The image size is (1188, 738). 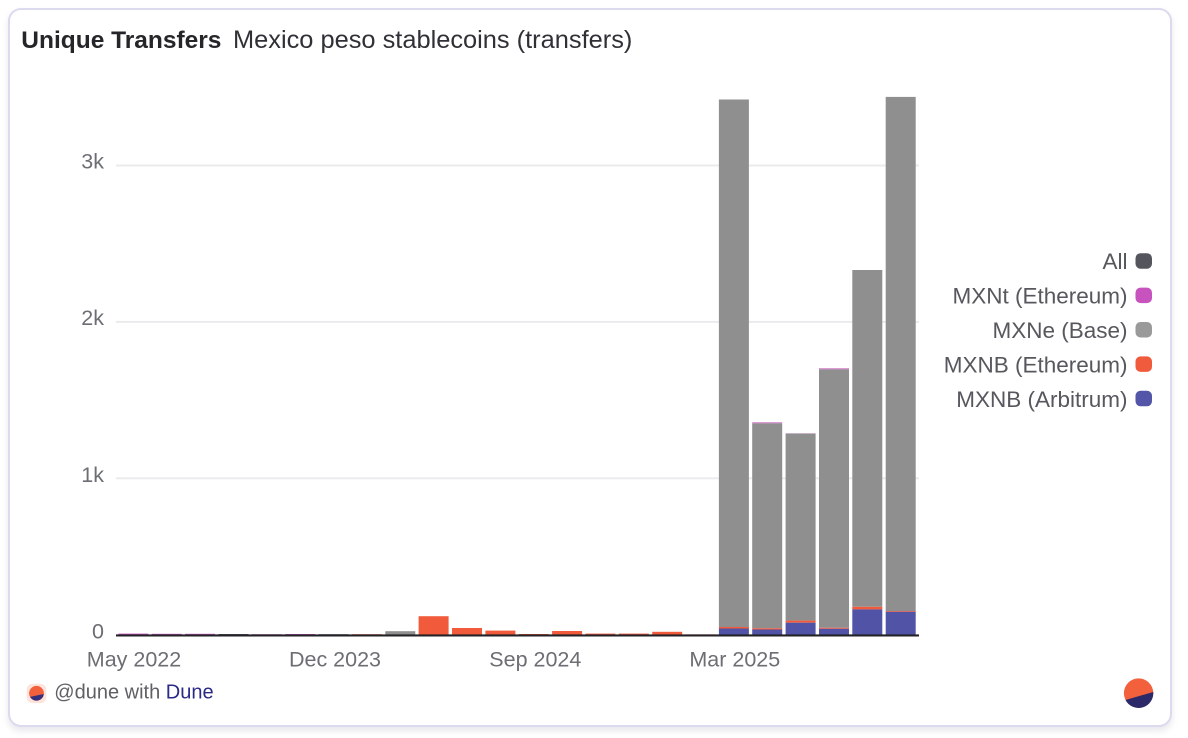 What do you see at coordinates (134, 660) in the screenshot?
I see `svg-text: May 2022` at bounding box center [134, 660].